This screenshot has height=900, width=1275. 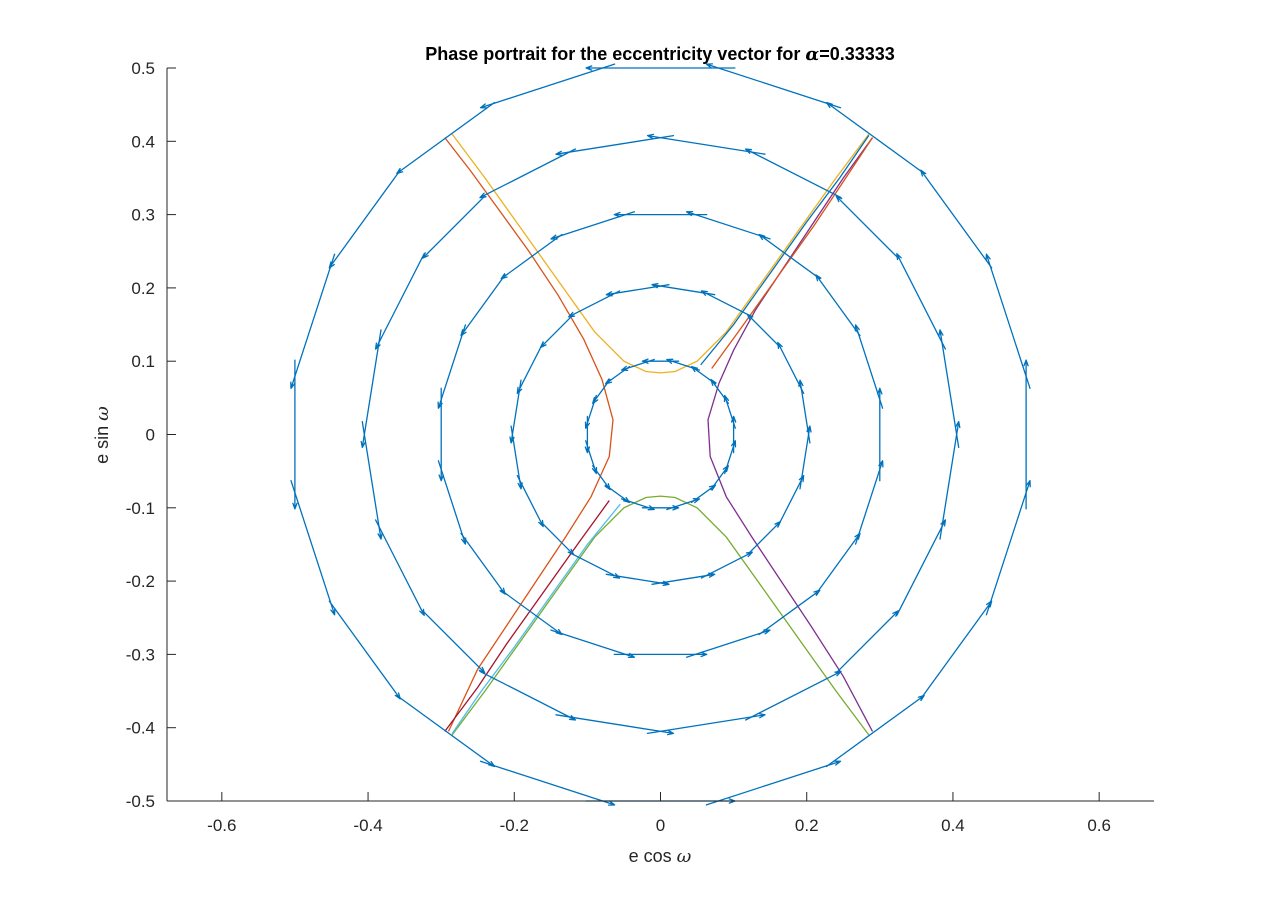 What do you see at coordinates (143, 141) in the screenshot?
I see `y-tick-label: 0.4` at bounding box center [143, 141].